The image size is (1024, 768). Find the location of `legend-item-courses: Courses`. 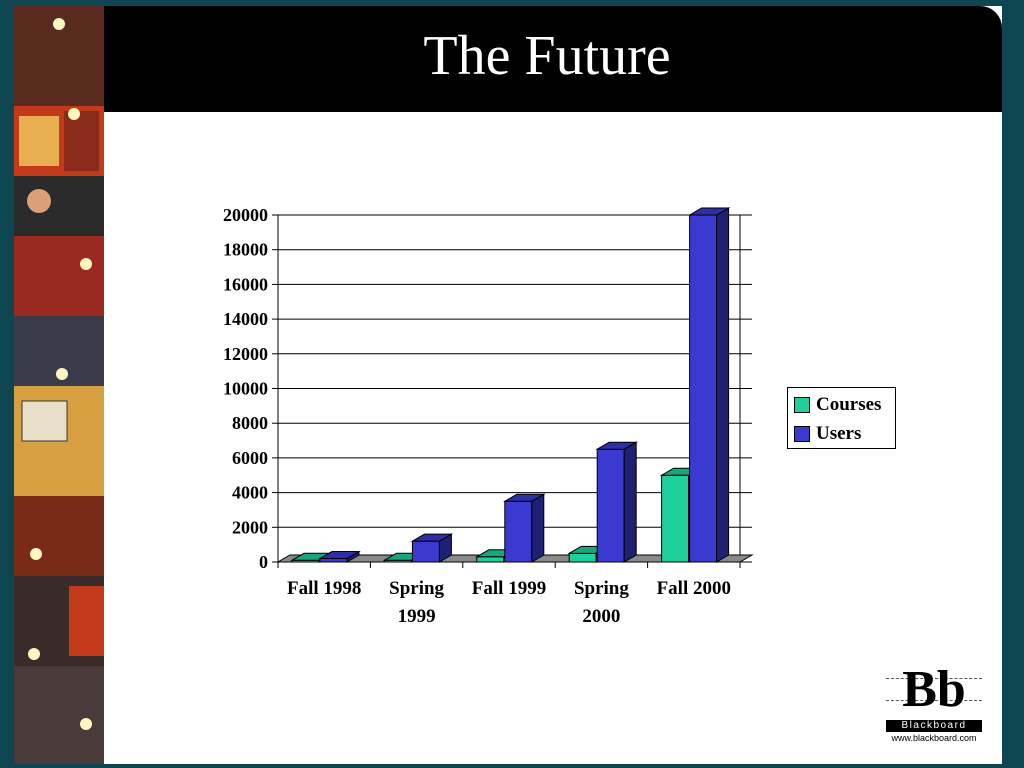

legend-item-courses: Courses is located at coordinates (837, 405).